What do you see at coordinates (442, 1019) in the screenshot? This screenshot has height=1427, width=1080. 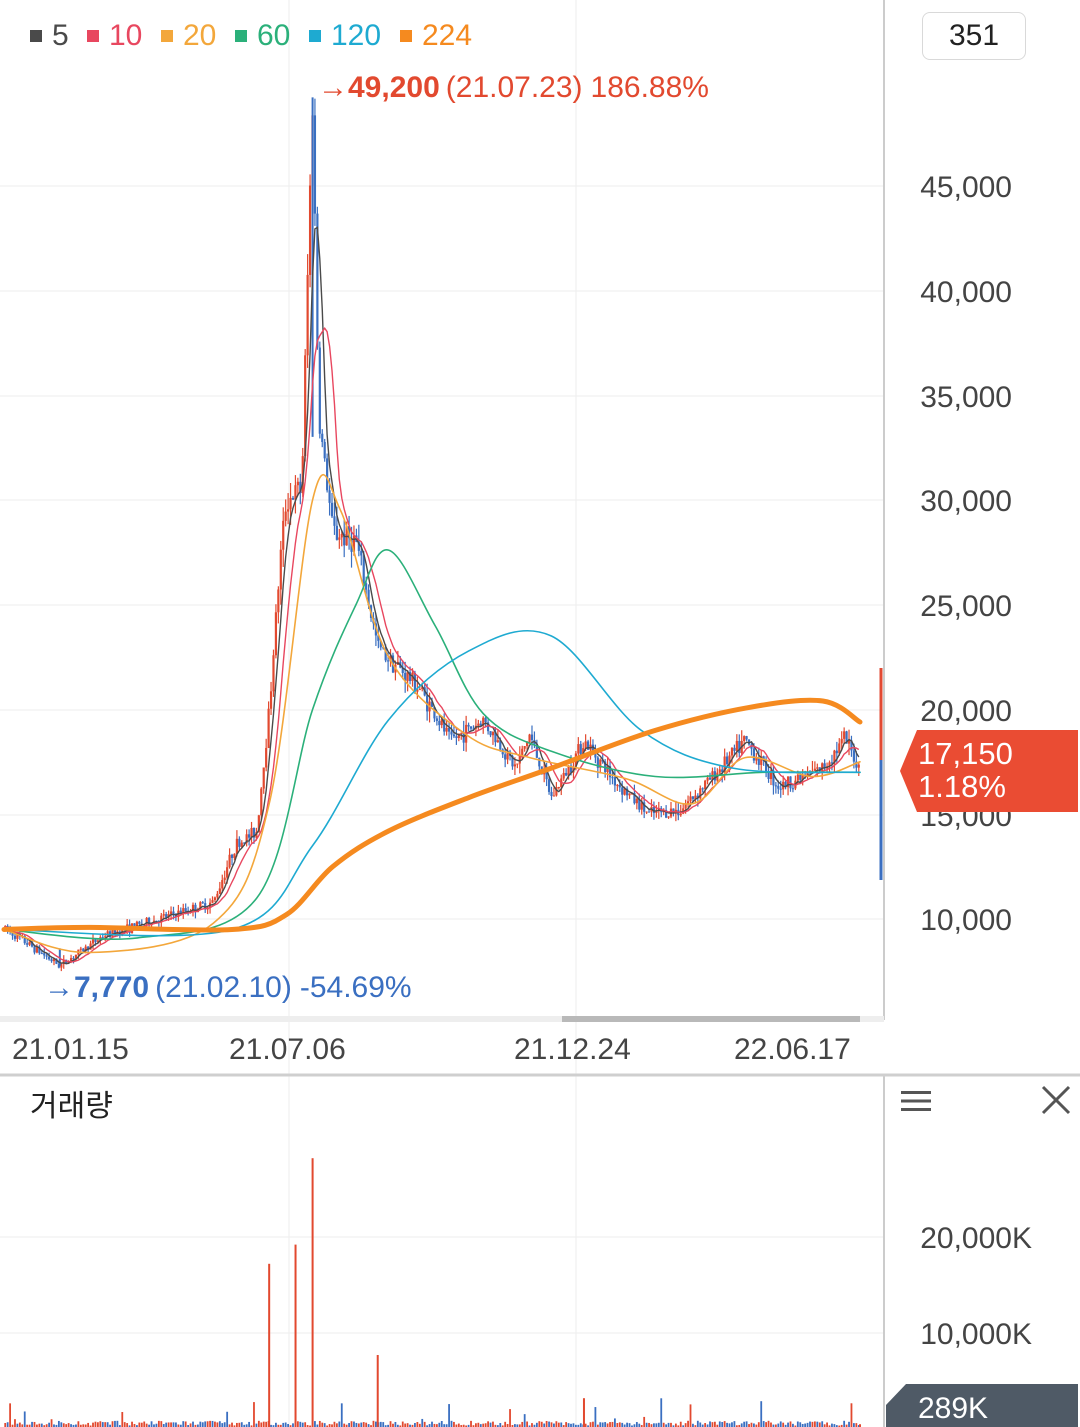 I see `time-scrollbar-track` at bounding box center [442, 1019].